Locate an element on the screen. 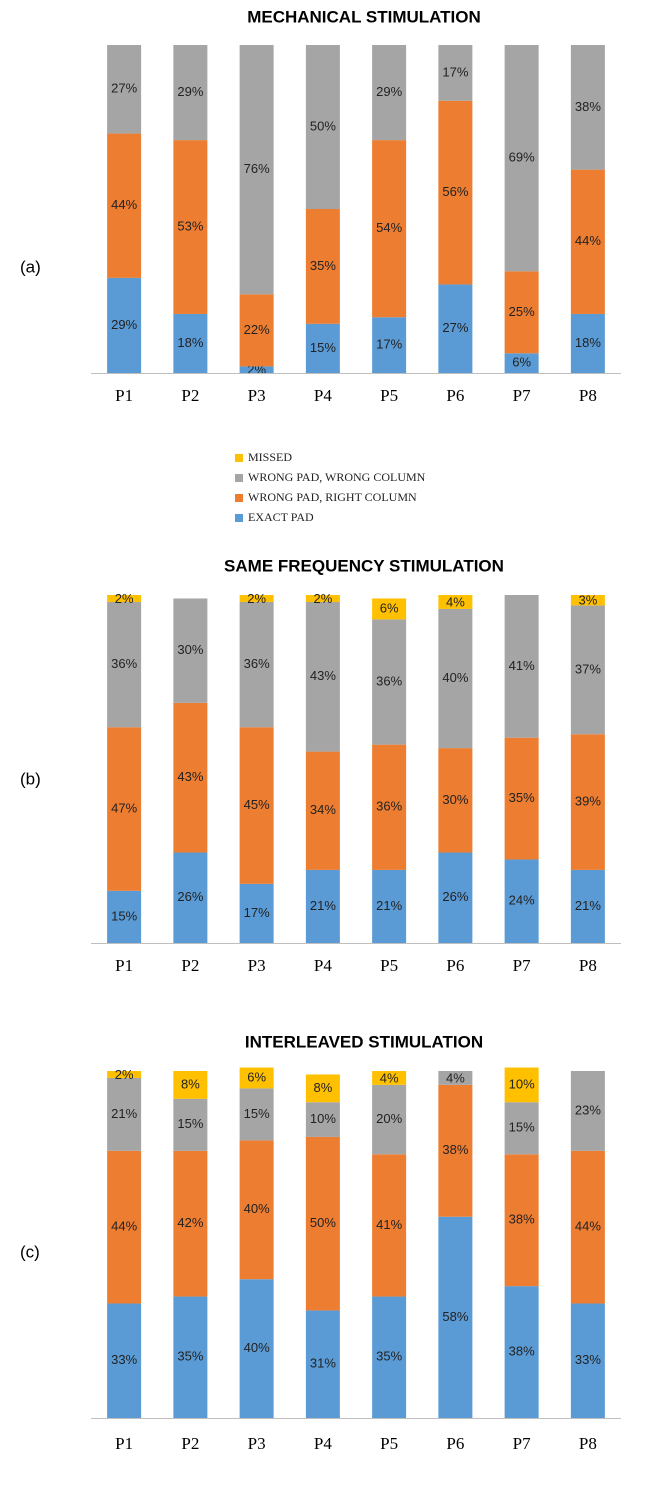  data-label: 50% is located at coordinates (323, 1222).